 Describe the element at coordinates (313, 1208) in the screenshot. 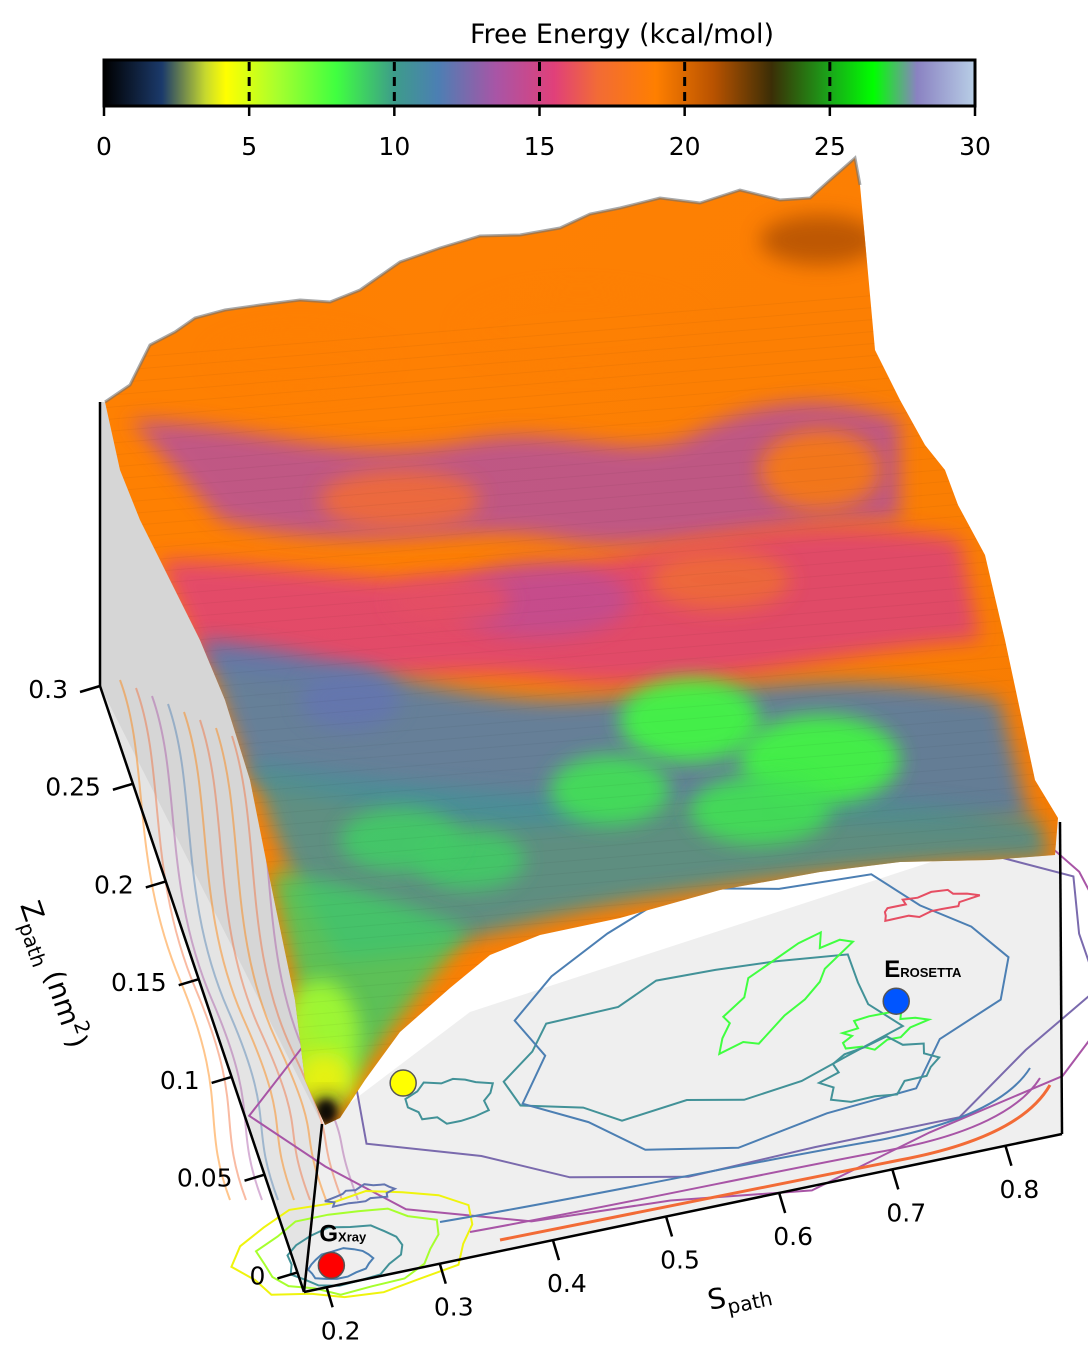

I see `front-edge` at that location.